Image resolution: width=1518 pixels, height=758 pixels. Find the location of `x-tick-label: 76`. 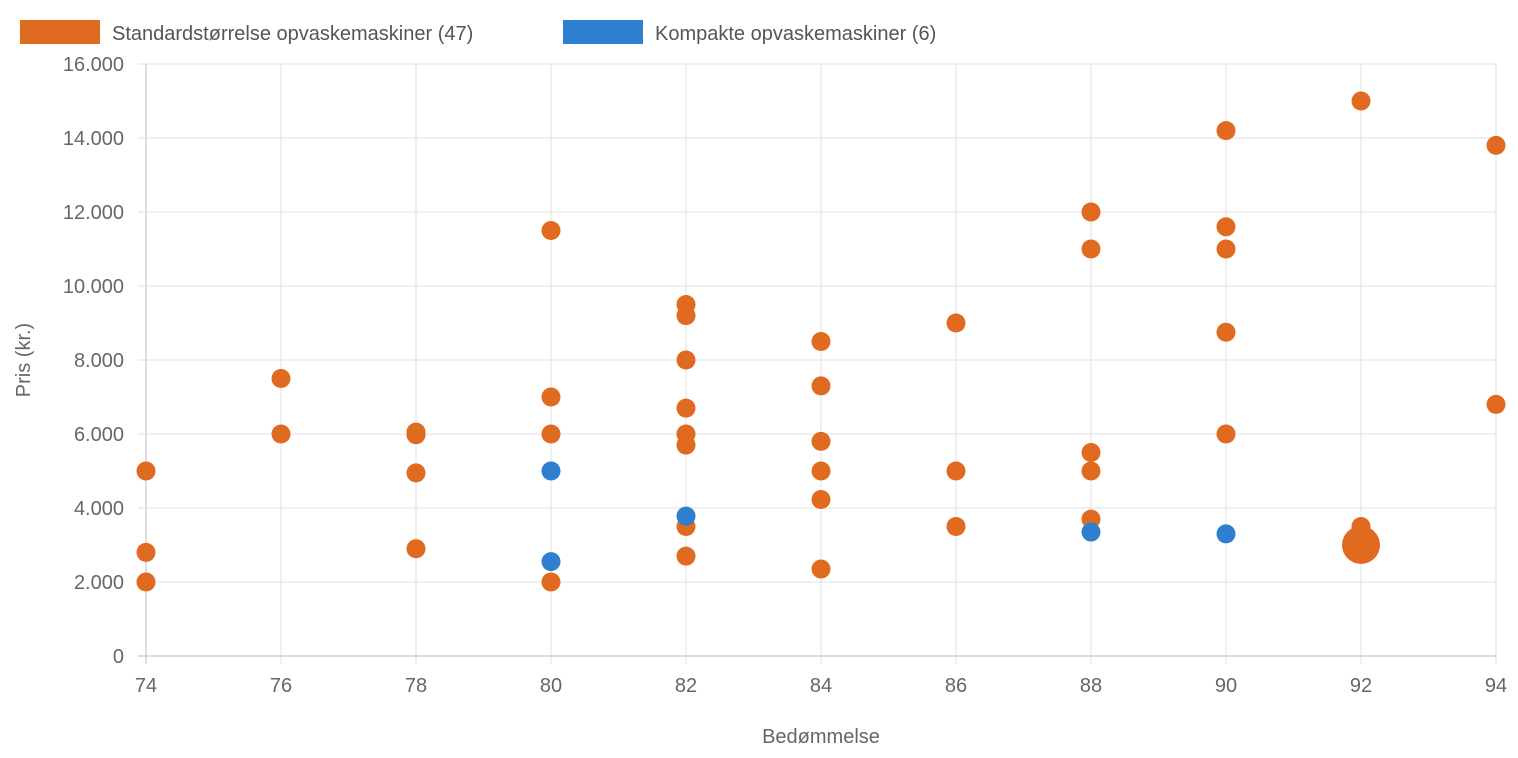

x-tick-label: 76 is located at coordinates (281, 686).